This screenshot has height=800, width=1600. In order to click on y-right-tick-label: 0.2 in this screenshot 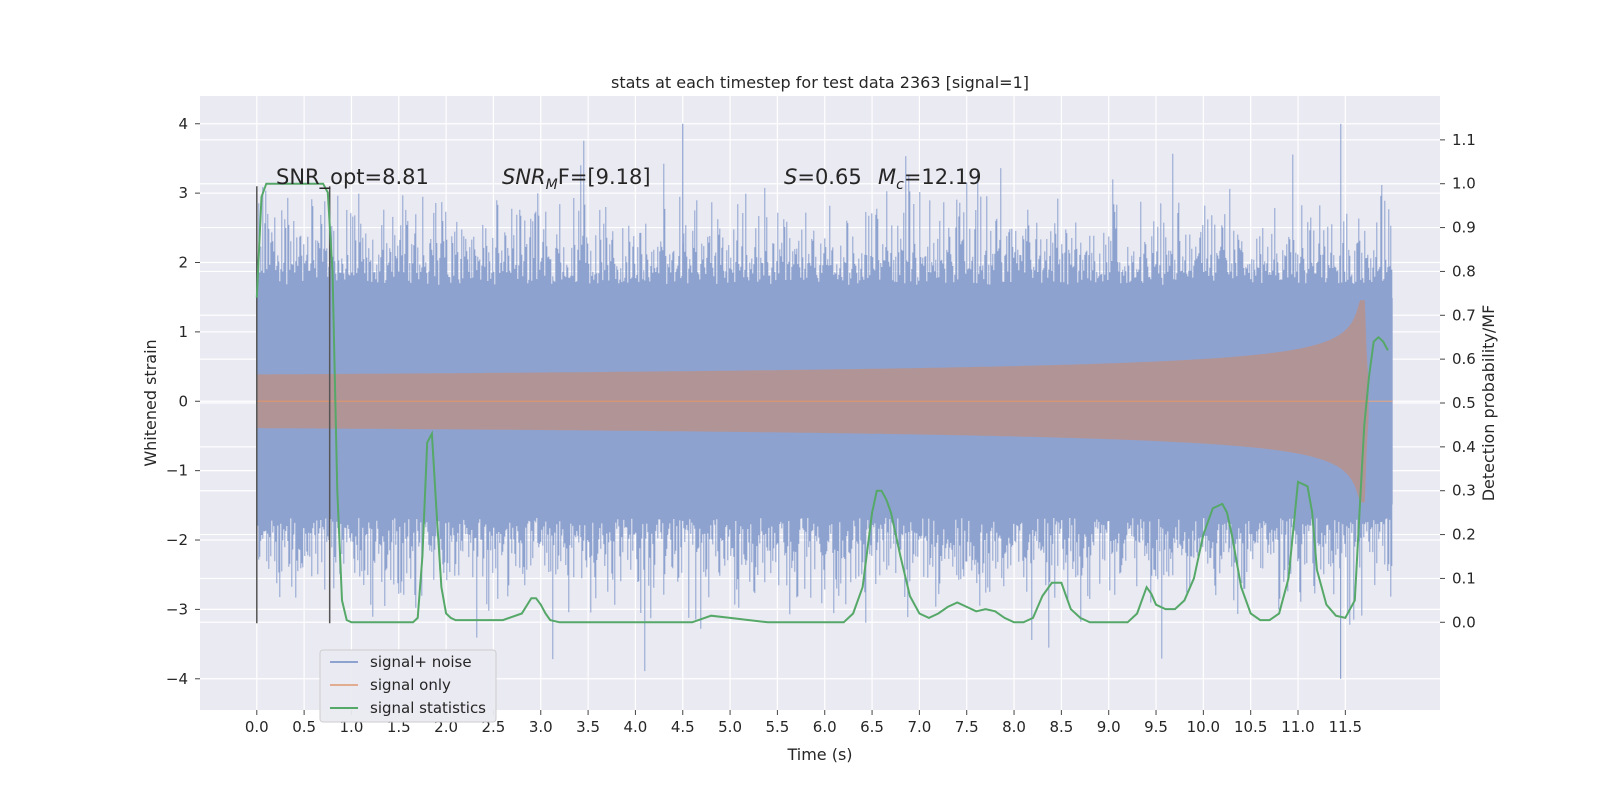, I will do `click(1464, 535)`.